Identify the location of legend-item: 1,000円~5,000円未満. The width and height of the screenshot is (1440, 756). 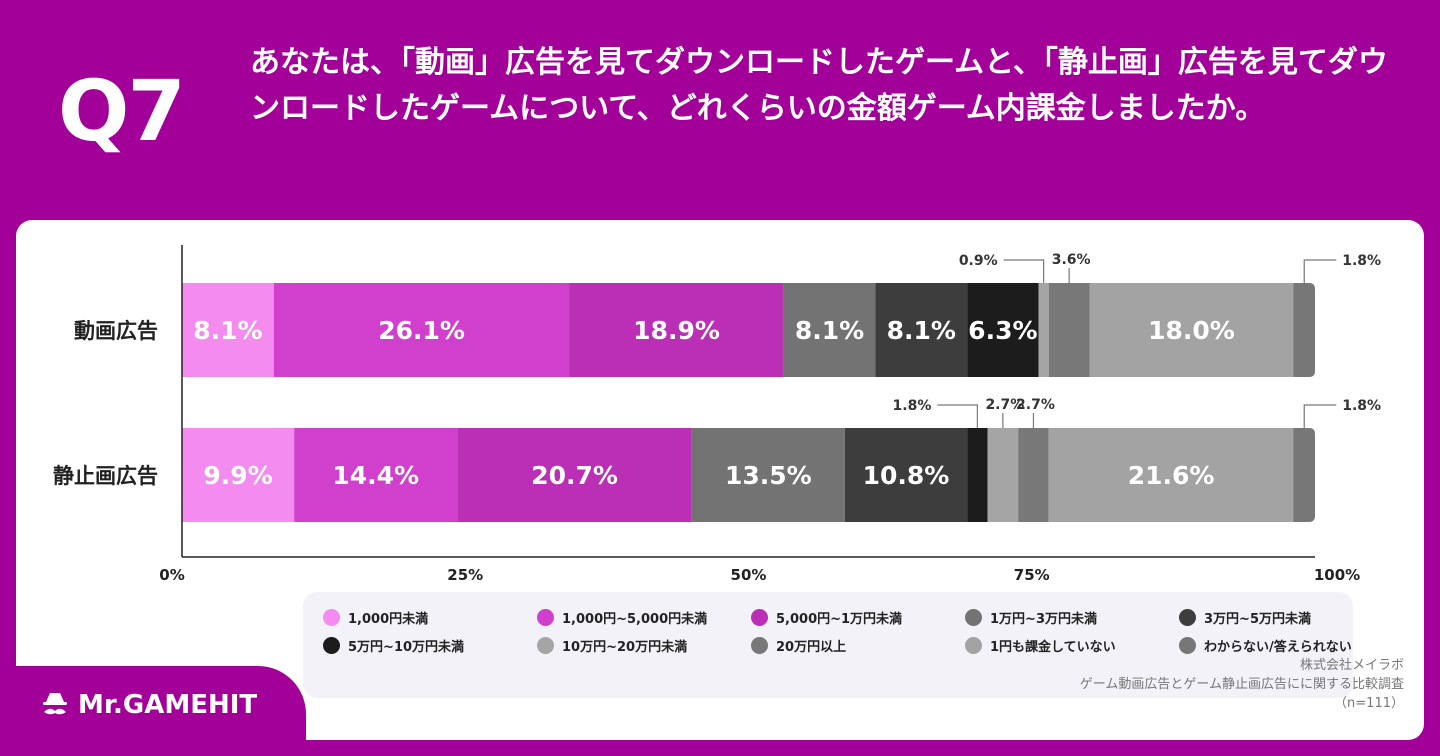
(622, 617).